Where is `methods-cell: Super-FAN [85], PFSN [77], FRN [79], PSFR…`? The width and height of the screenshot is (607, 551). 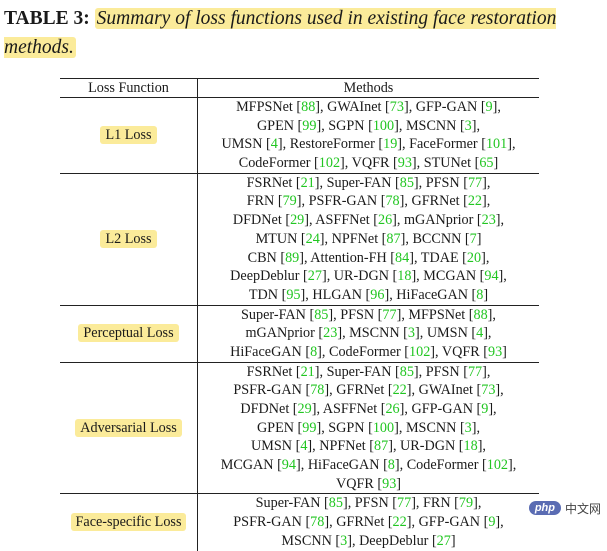 methods-cell: Super-FAN [85], PFSN [77], FRN [79], PSFR… is located at coordinates (369, 522).